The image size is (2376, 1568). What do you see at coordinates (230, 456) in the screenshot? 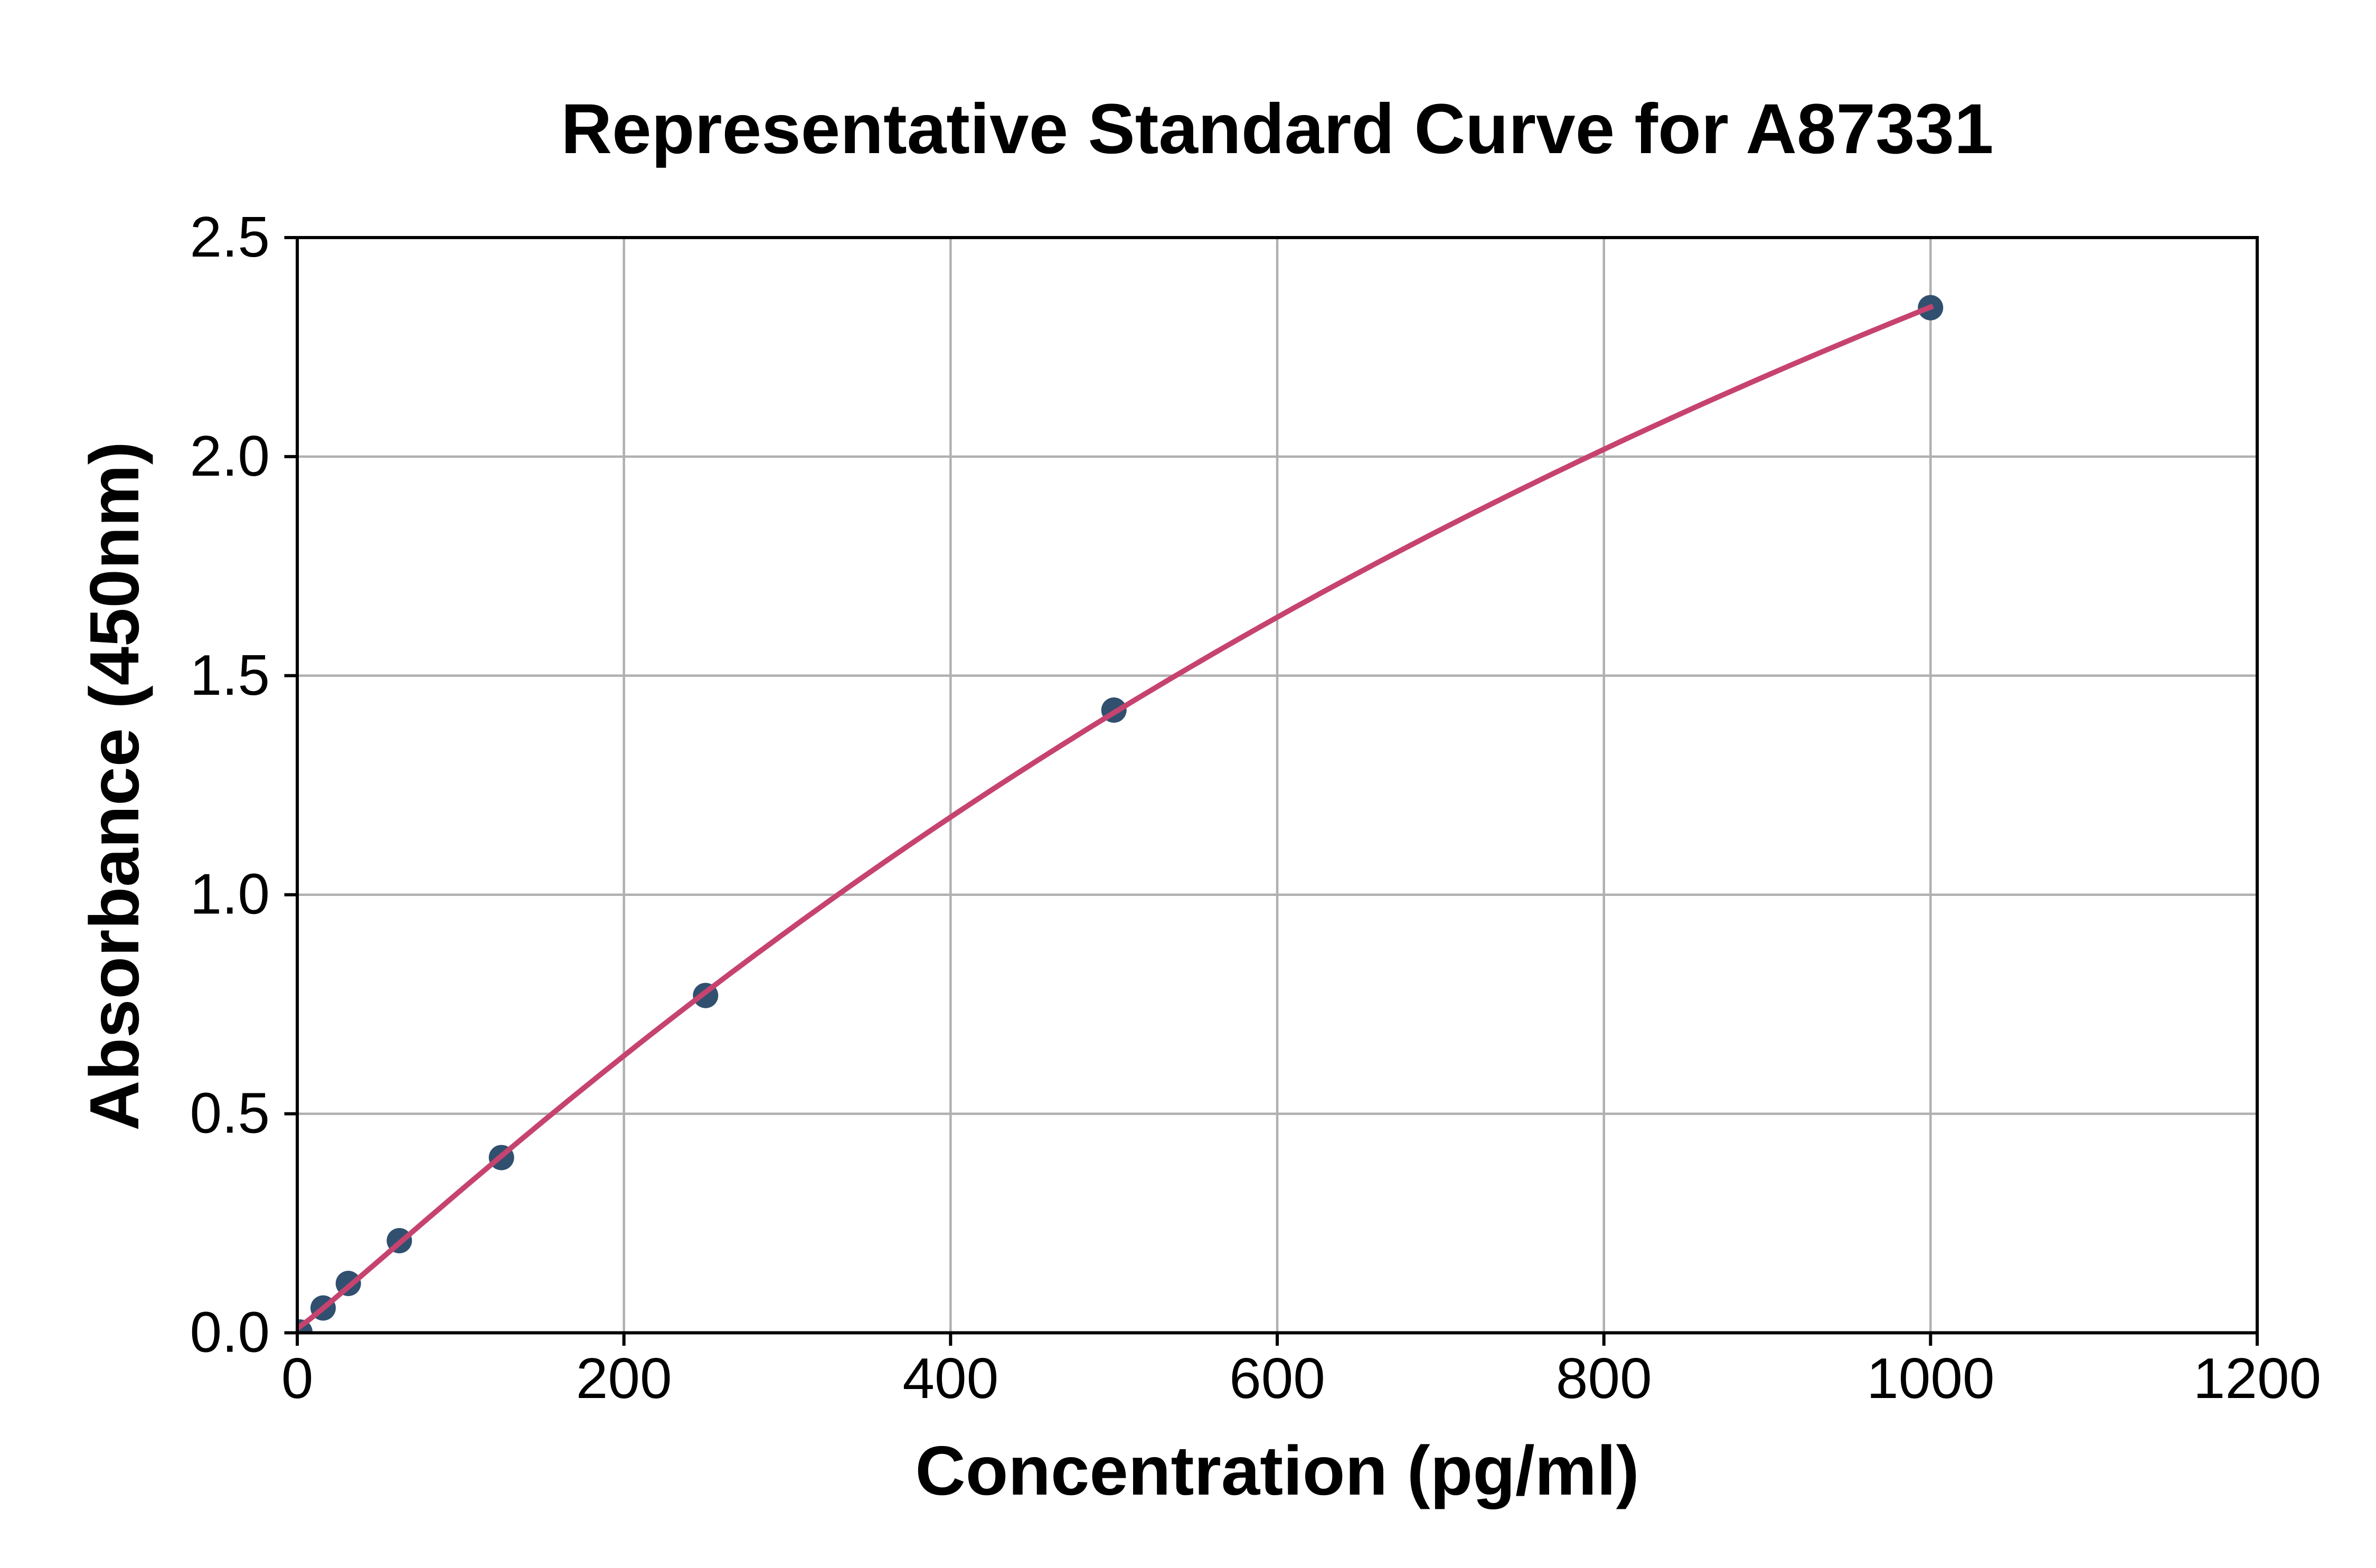
I see `svg-text: 2.0` at bounding box center [230, 456].